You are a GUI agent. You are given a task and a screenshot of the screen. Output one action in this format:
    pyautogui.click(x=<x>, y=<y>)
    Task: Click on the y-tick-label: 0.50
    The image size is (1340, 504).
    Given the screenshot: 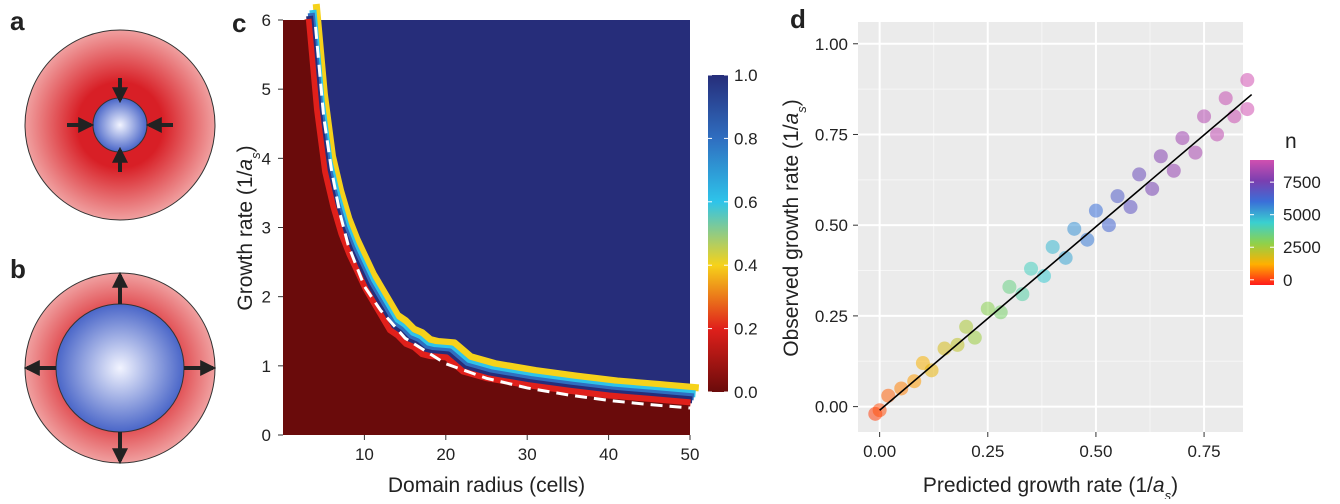 What is the action you would take?
    pyautogui.click(x=831, y=225)
    